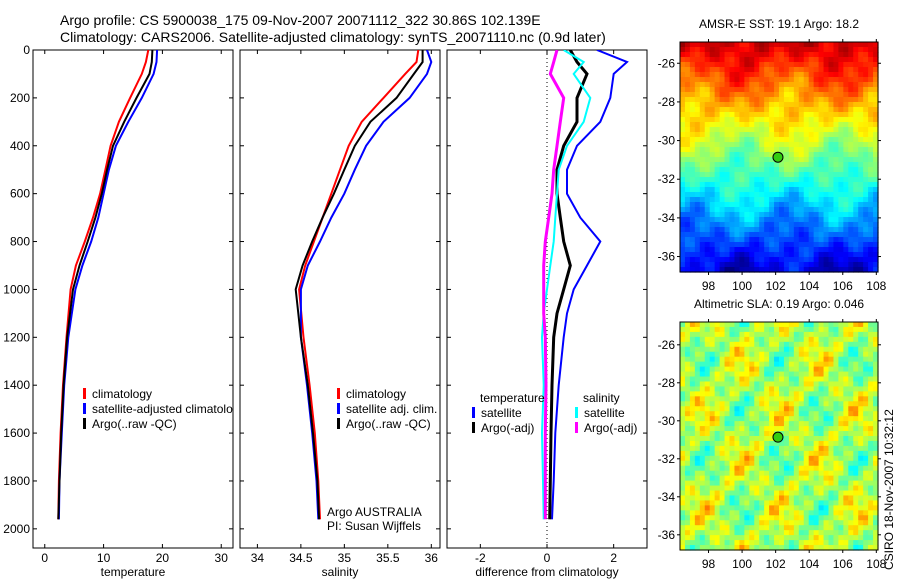 This screenshot has width=900, height=580. Describe the element at coordinates (667, 63) in the screenshot. I see `y-tick-label: -26` at that location.